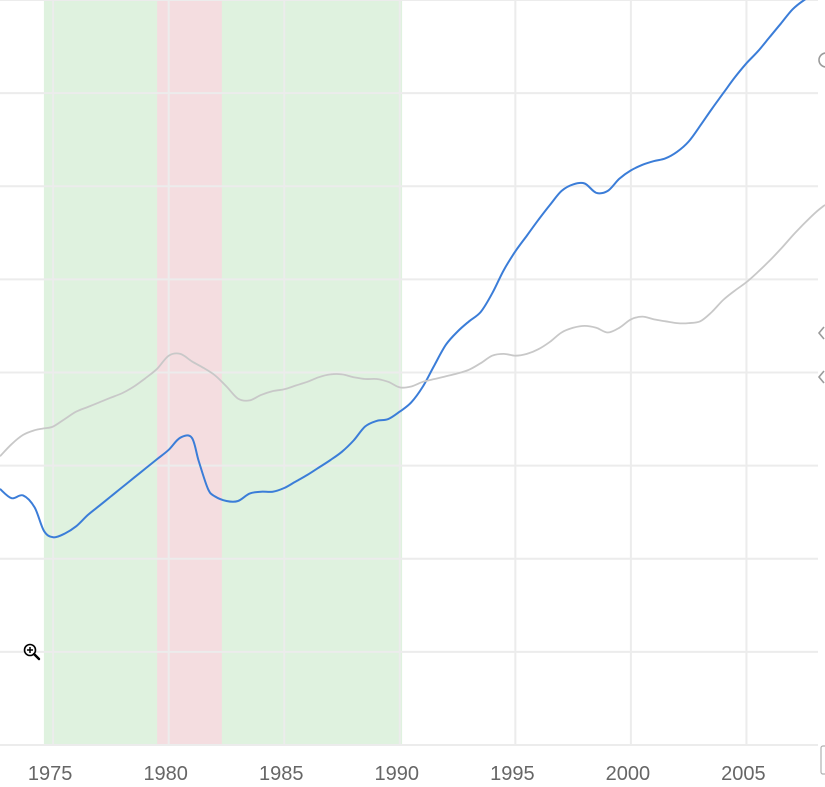  I want to click on x-axis-tick-labels: 1975 1980 1985 1990 1995 2000 2005, so click(397, 774).